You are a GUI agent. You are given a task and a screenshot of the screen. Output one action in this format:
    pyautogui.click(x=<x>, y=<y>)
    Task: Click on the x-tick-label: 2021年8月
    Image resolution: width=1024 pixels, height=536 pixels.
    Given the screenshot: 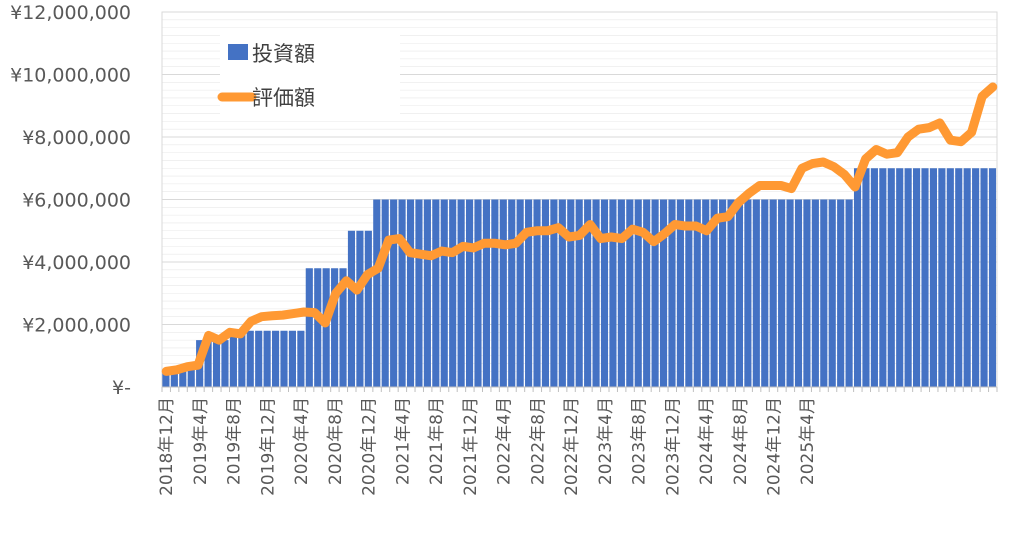 What is the action you would take?
    pyautogui.click(x=437, y=441)
    